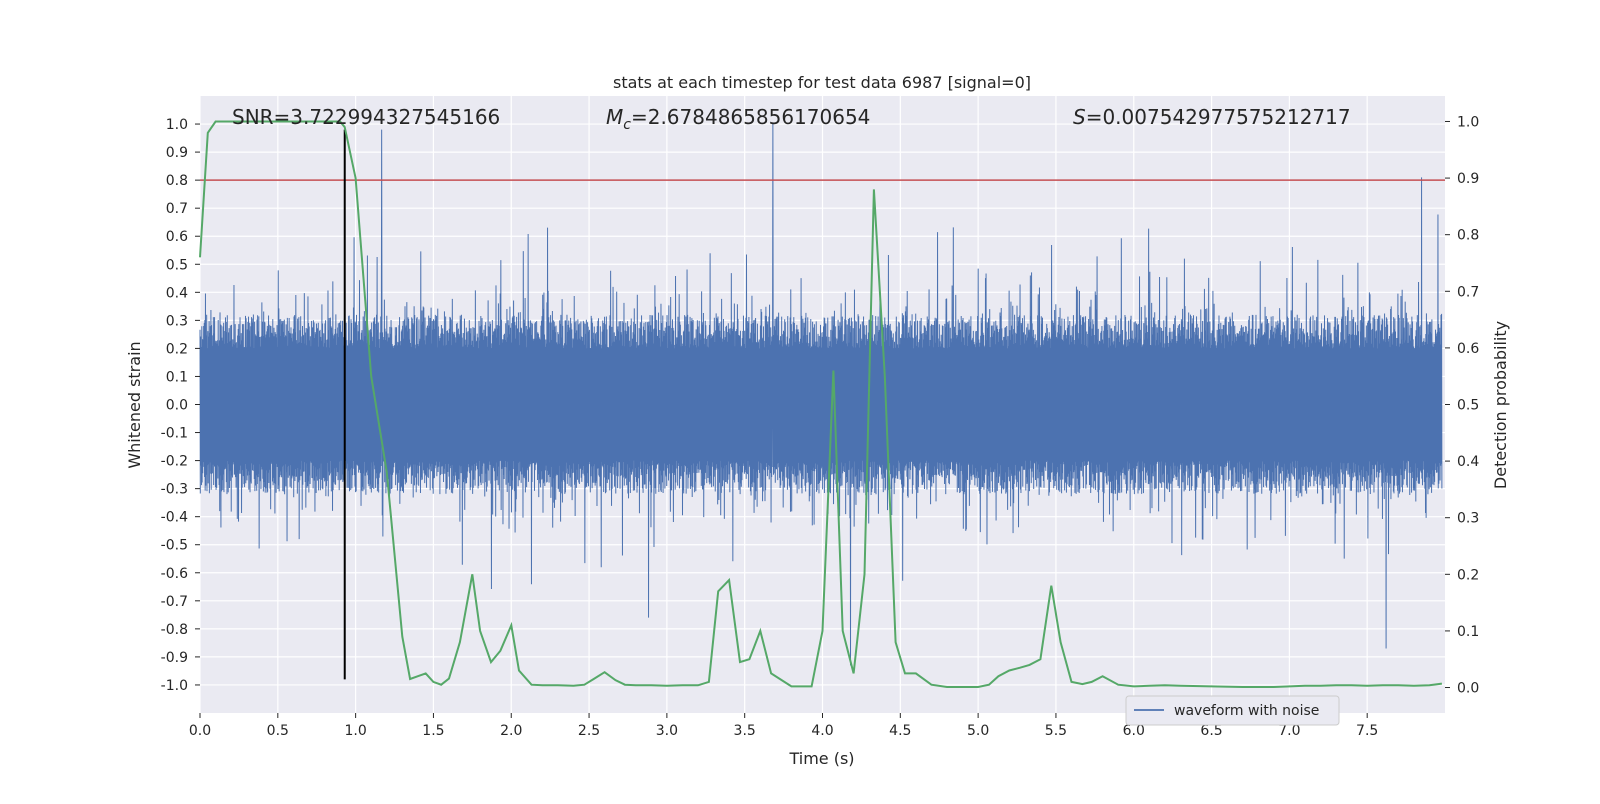  What do you see at coordinates (174, 602) in the screenshot?
I see `y-tick-label: -0.7` at bounding box center [174, 602].